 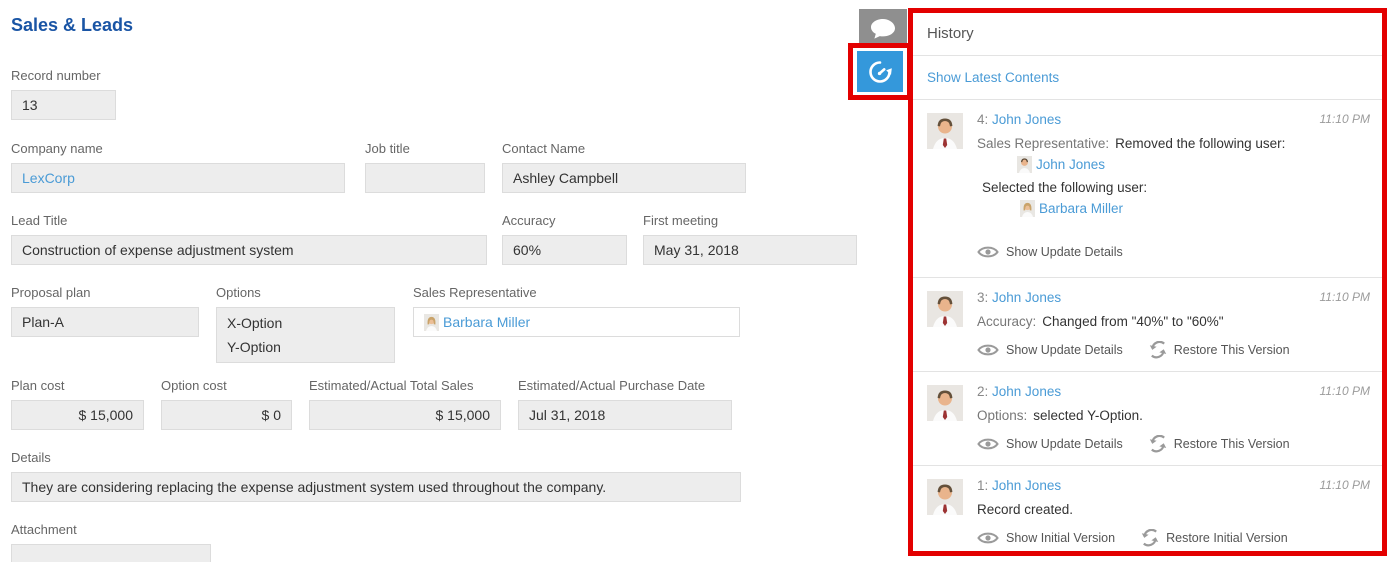 I want to click on field-est-total-sales: Estimated/Actual Total Sales $ 15,000, so click(x=405, y=404).